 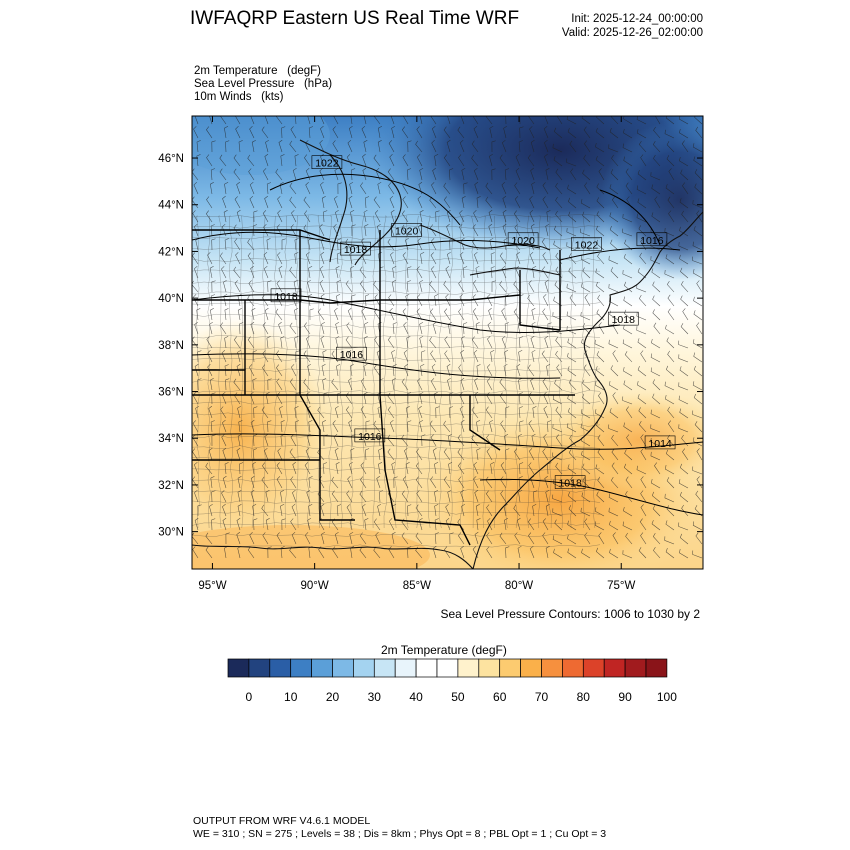 I want to click on colorbar: 0 10 20 30 40 50 60 70 80 90 100, so click(x=452, y=681).